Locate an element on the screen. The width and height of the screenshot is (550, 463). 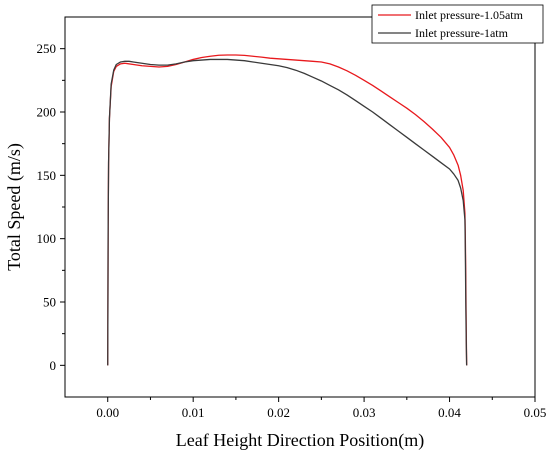
x-tick-label: 0.05 is located at coordinates (535, 412).